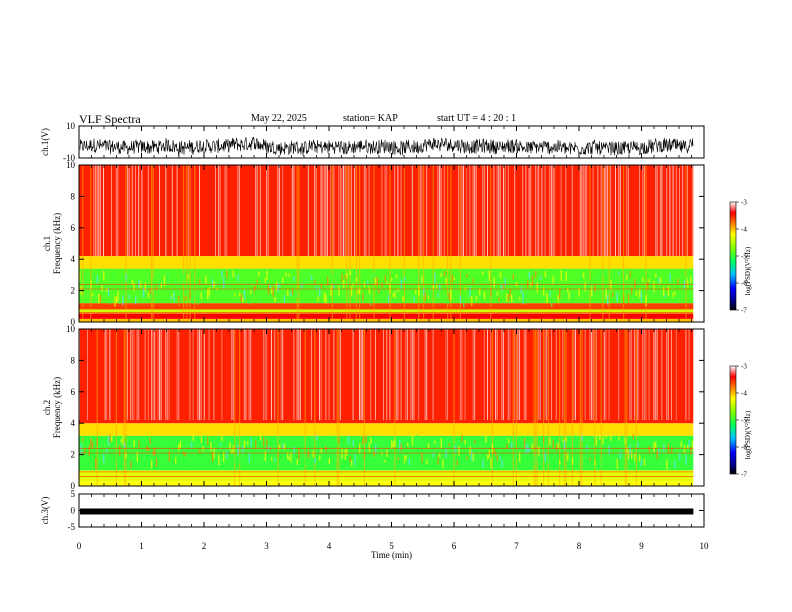 This screenshot has width=792, height=612. Describe the element at coordinates (386, 429) in the screenshot. I see `spectral-band` at that location.